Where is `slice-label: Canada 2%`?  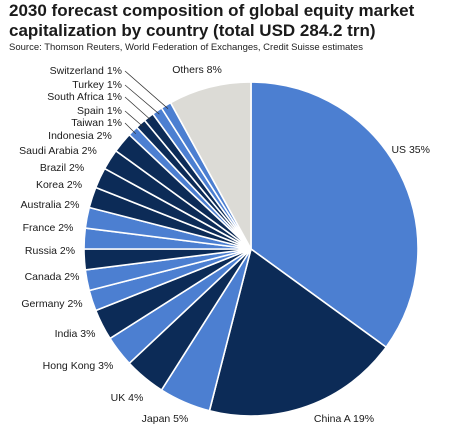
slice-label: Canada 2% is located at coordinates (52, 277).